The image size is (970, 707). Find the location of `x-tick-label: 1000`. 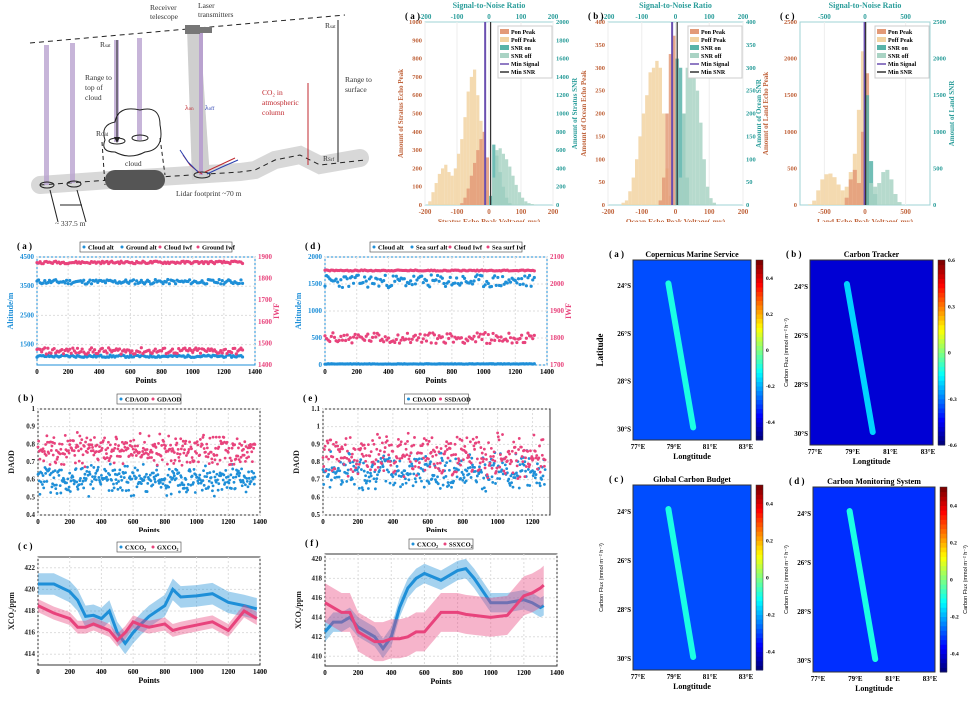

x-tick-label: 1000 is located at coordinates (193, 372).